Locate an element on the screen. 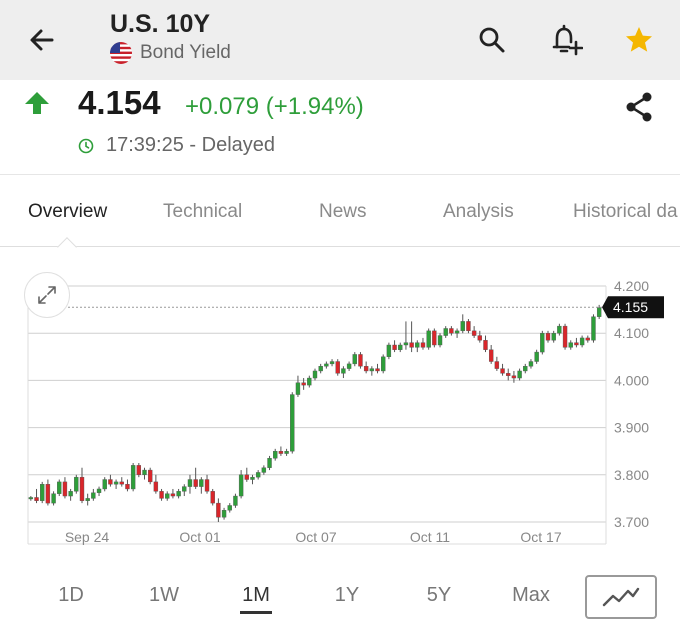  y-tick-label: 4.000 is located at coordinates (631, 380).